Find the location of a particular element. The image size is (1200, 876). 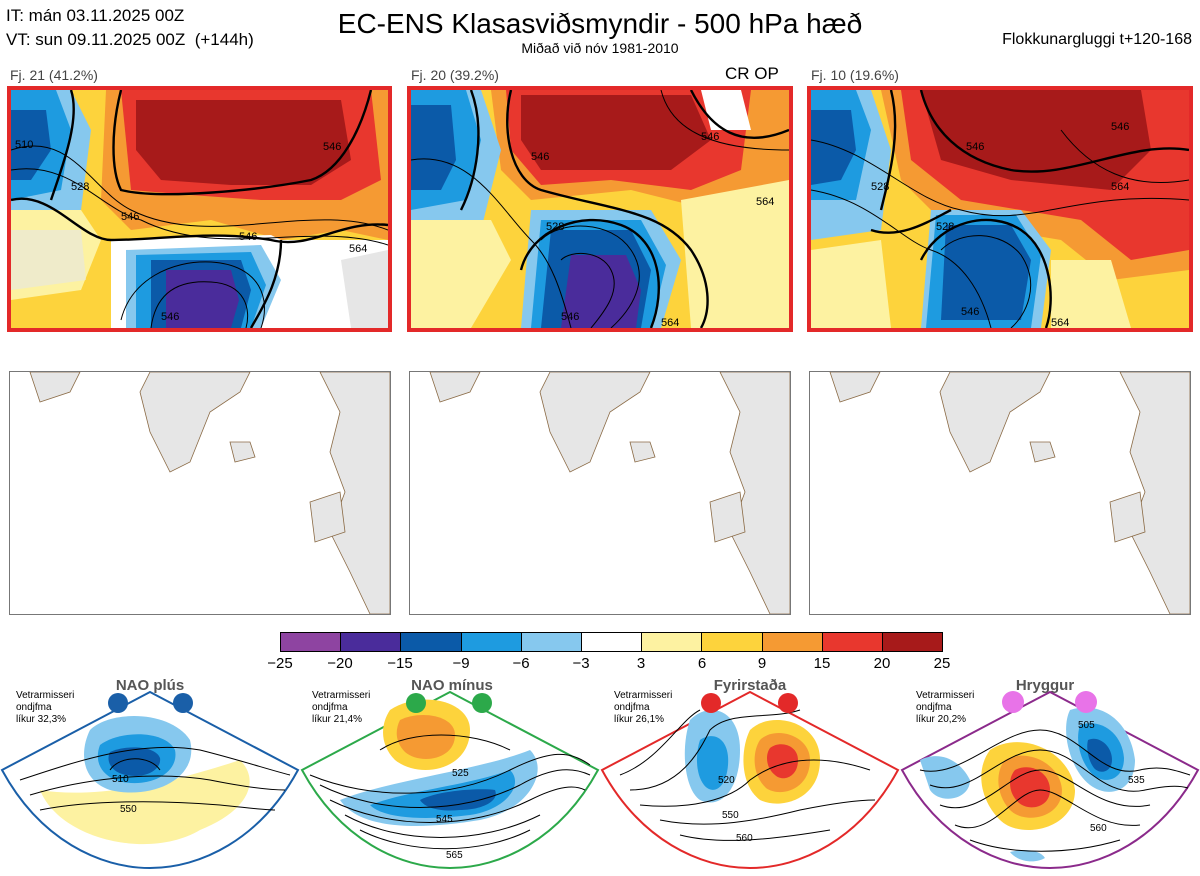

page-title: EC-ENS Klasasviðsmyndir - 500 hPa hæð is located at coordinates (600, 23).